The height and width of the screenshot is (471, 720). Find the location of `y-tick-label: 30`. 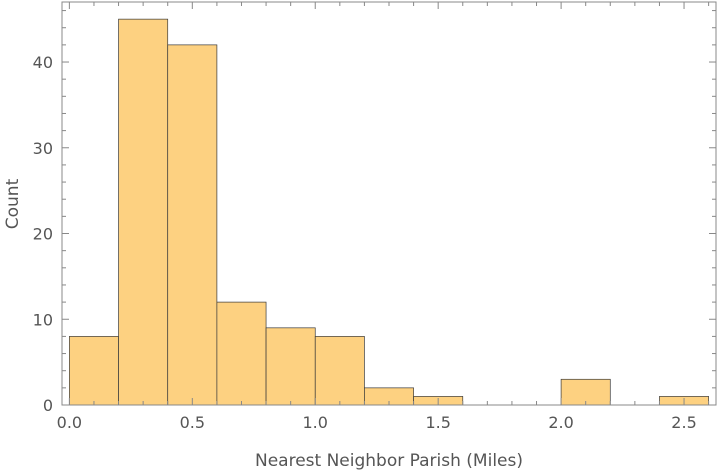

y-tick-label: 30 is located at coordinates (43, 148).